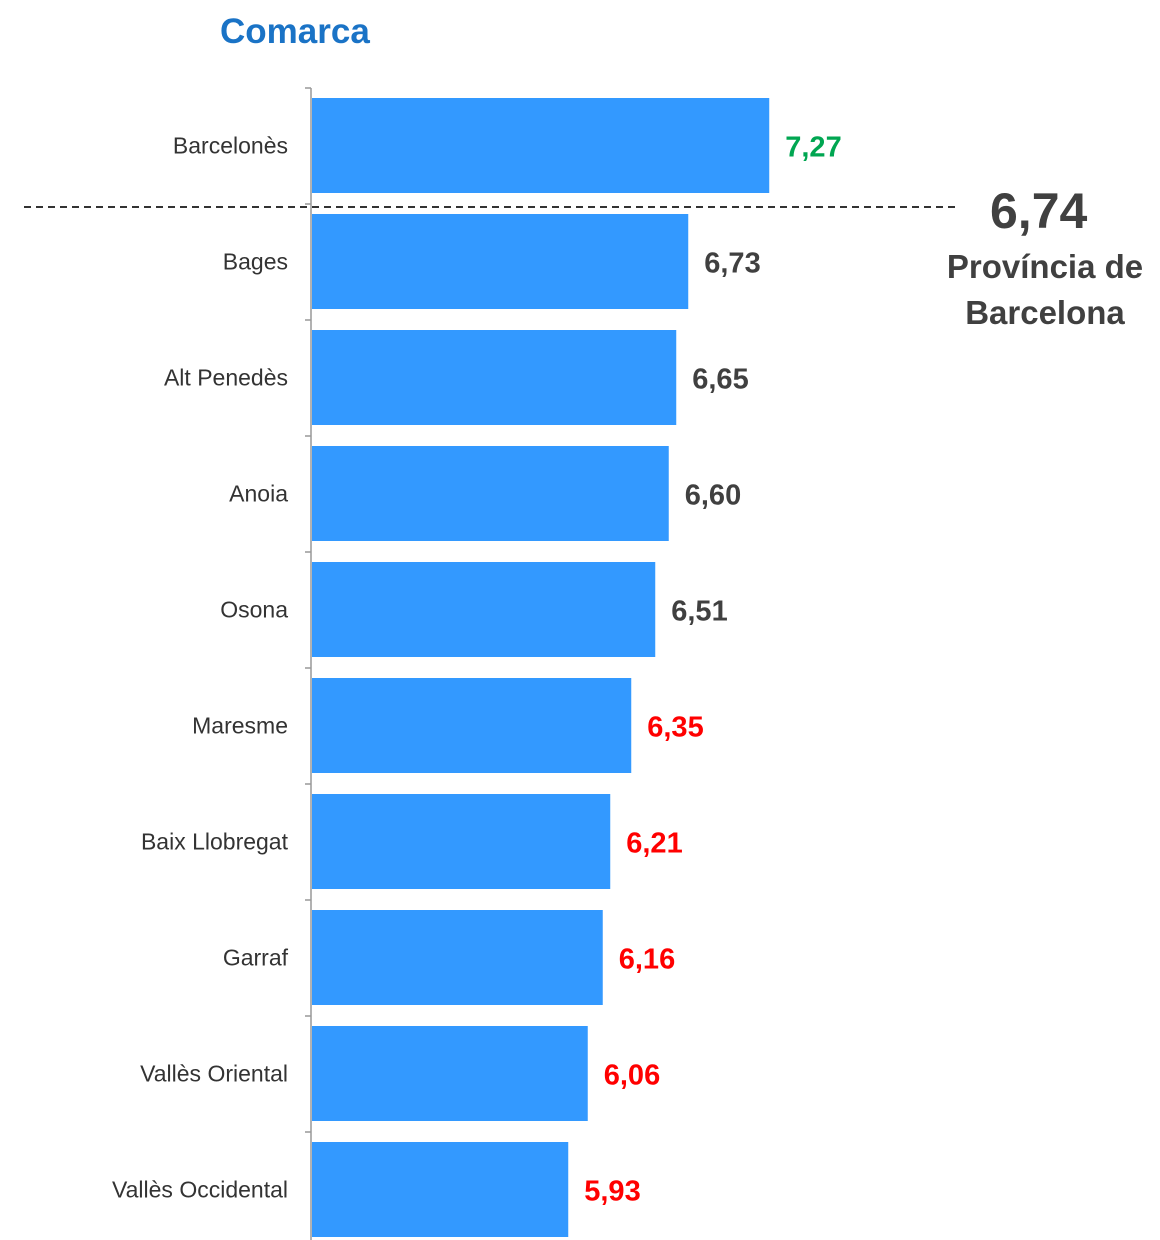 This screenshot has width=1160, height=1240. What do you see at coordinates (612, 1192) in the screenshot?
I see `data-label: 5,93` at bounding box center [612, 1192].